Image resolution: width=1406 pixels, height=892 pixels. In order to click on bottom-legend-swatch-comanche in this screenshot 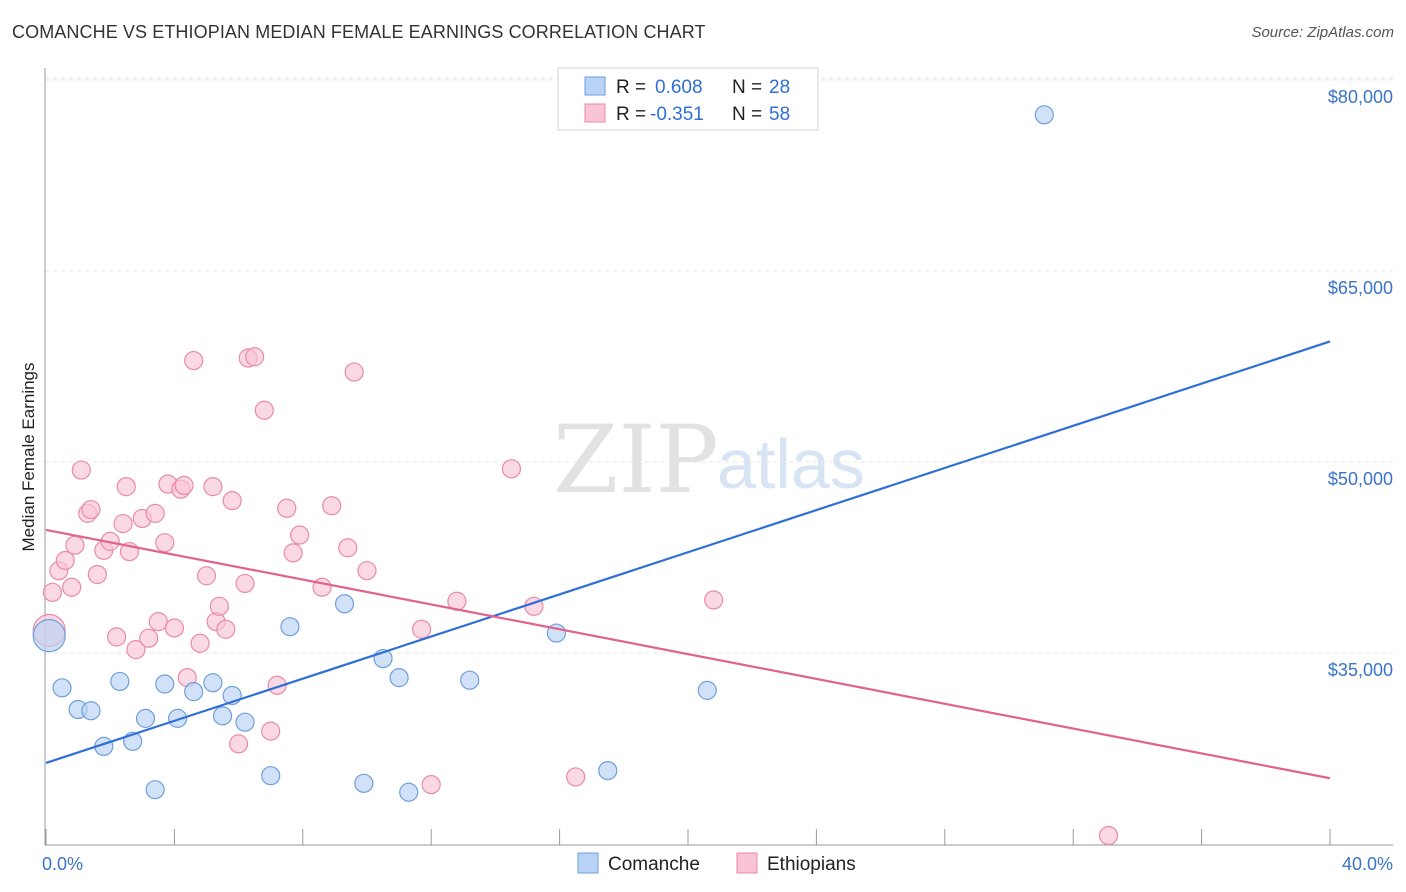, I will do `click(588, 863)`.